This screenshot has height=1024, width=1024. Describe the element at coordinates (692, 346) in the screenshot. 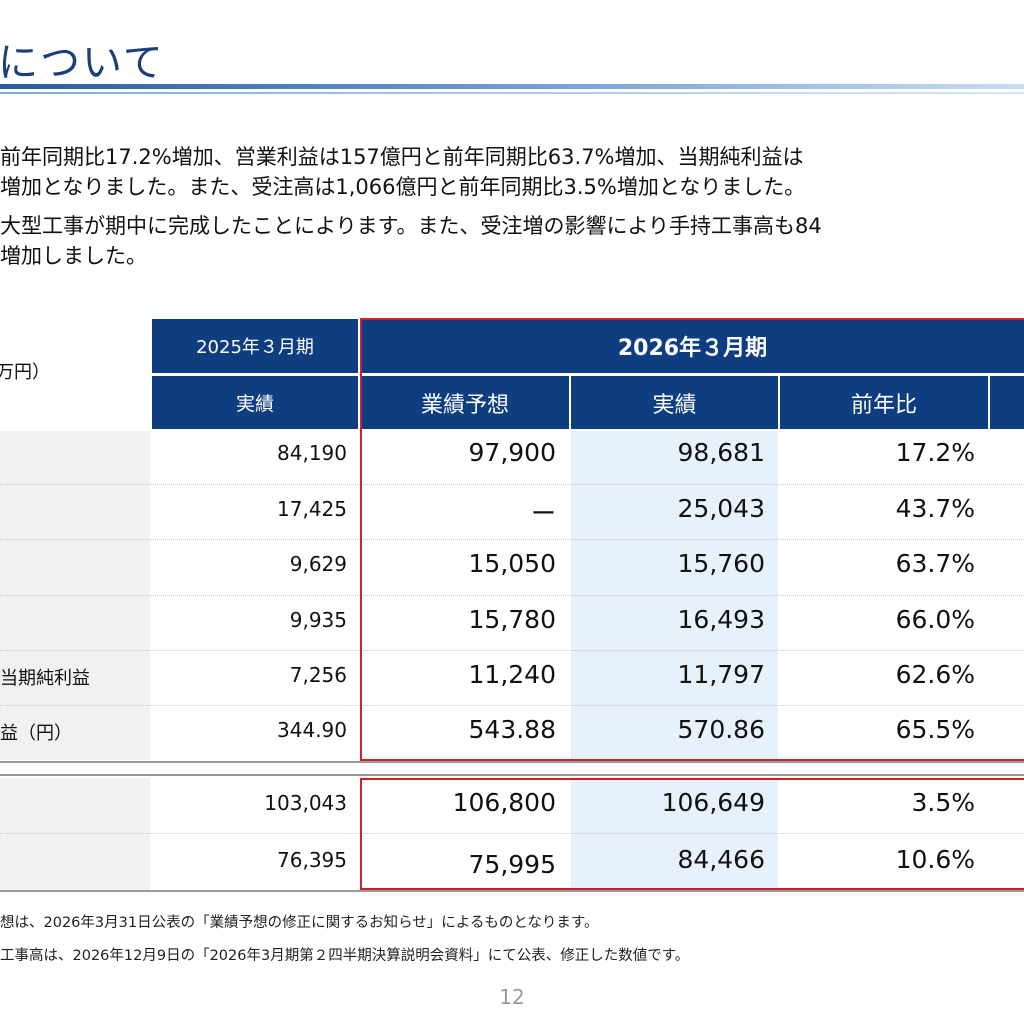

I see `header-fy2026: 2026年３月期` at that location.